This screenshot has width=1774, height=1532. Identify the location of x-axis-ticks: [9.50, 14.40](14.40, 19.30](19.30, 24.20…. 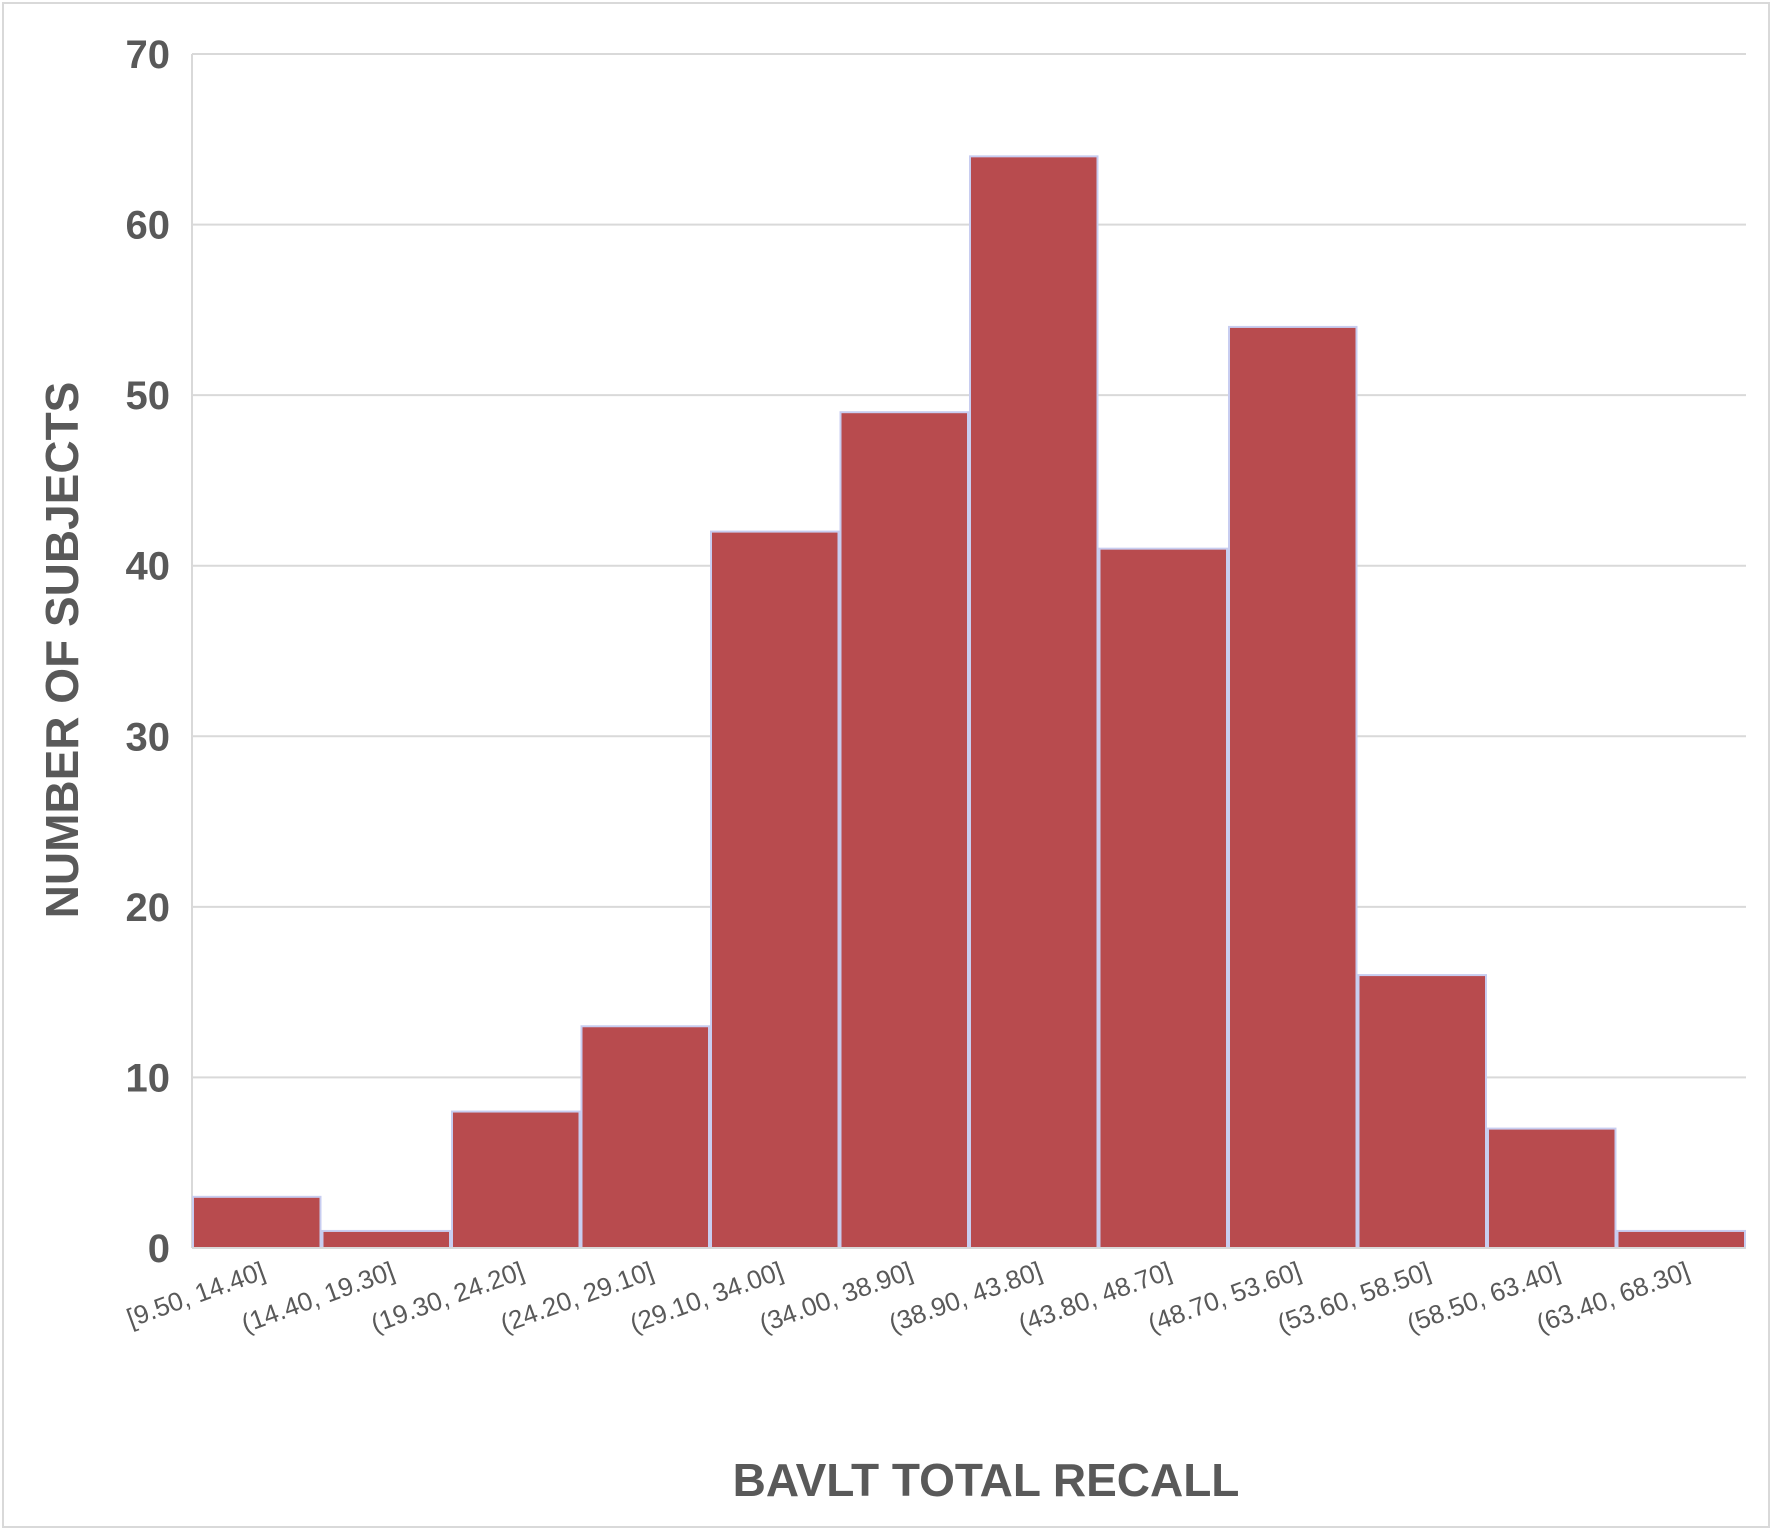
(908, 1296).